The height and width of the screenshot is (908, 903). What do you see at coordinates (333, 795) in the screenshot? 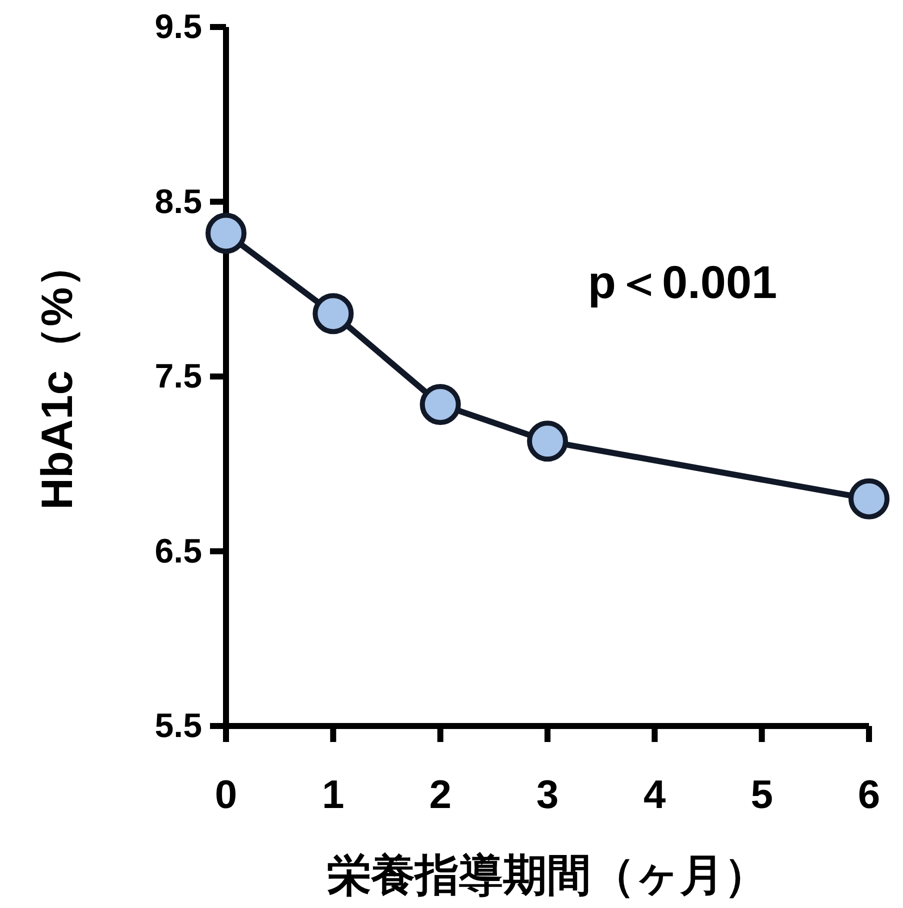
I see `x-tick-label: 1` at bounding box center [333, 795].